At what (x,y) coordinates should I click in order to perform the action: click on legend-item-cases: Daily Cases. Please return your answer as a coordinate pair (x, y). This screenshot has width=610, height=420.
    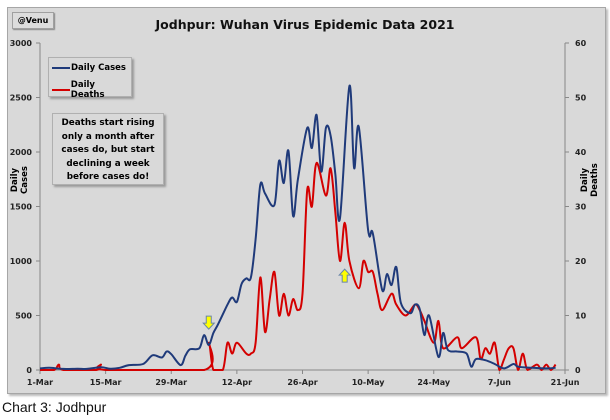
    Looking at the image, I should click on (89, 68).